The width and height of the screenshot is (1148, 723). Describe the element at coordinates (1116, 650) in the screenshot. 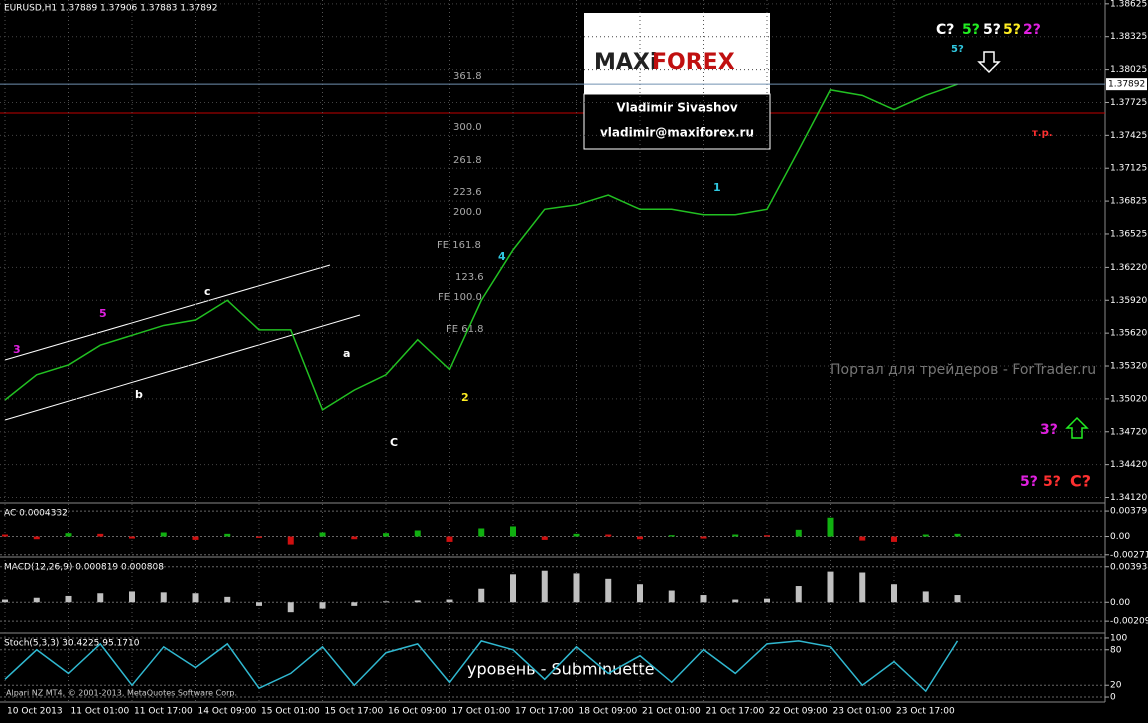

I see `y-tick-label: 80` at that location.